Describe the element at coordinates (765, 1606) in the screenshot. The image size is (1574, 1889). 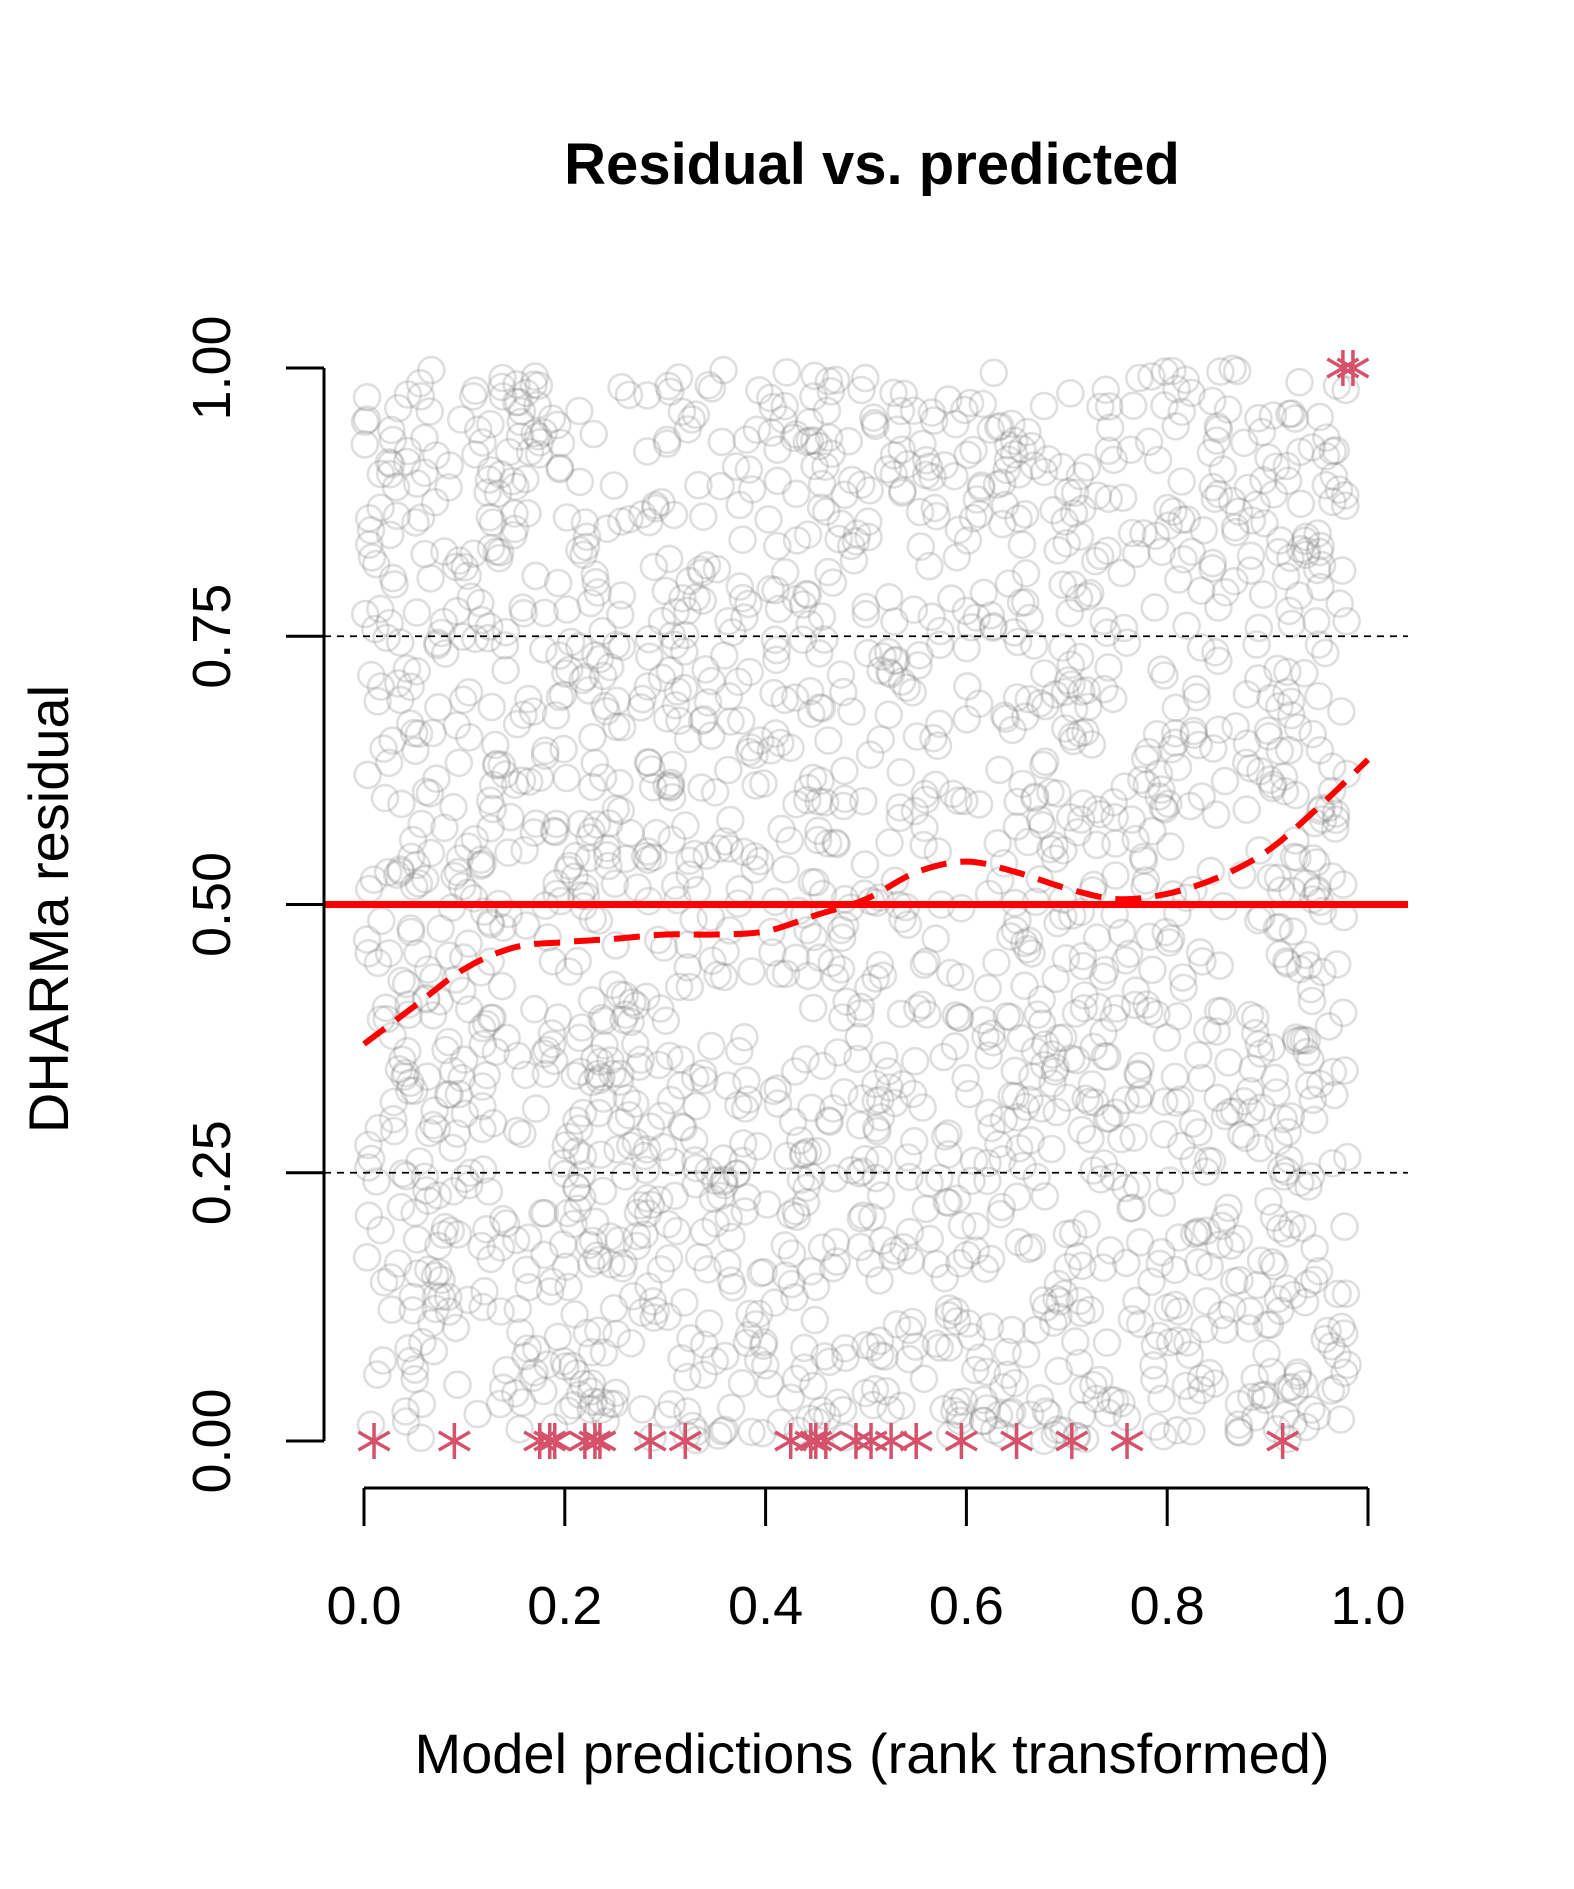
I see `x-tick-label: 0.4` at that location.